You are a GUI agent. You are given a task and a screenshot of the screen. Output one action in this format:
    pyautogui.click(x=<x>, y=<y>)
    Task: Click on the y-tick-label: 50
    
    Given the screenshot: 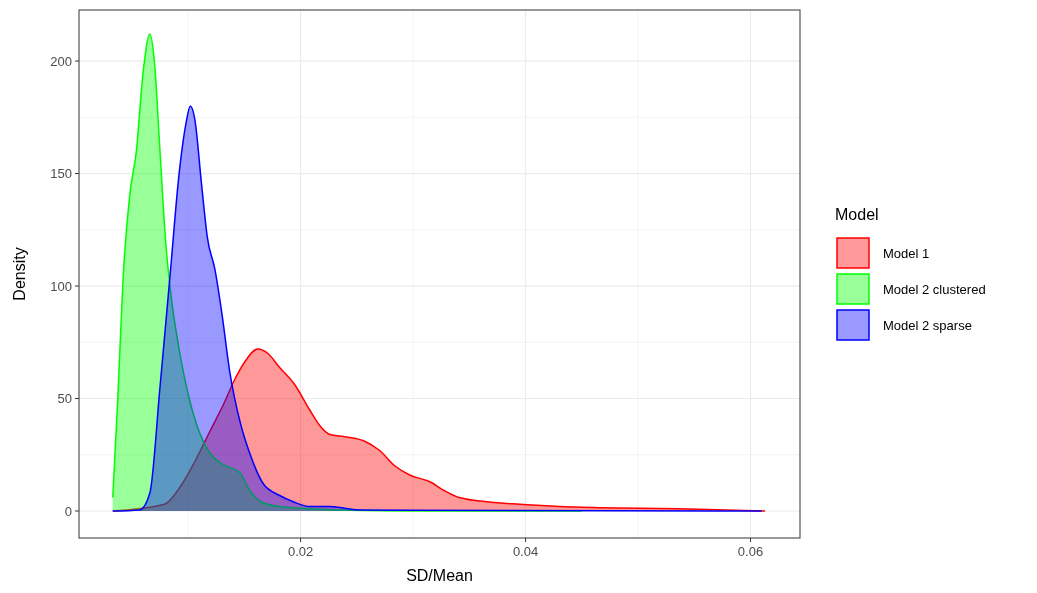 What is the action you would take?
    pyautogui.click(x=64, y=399)
    